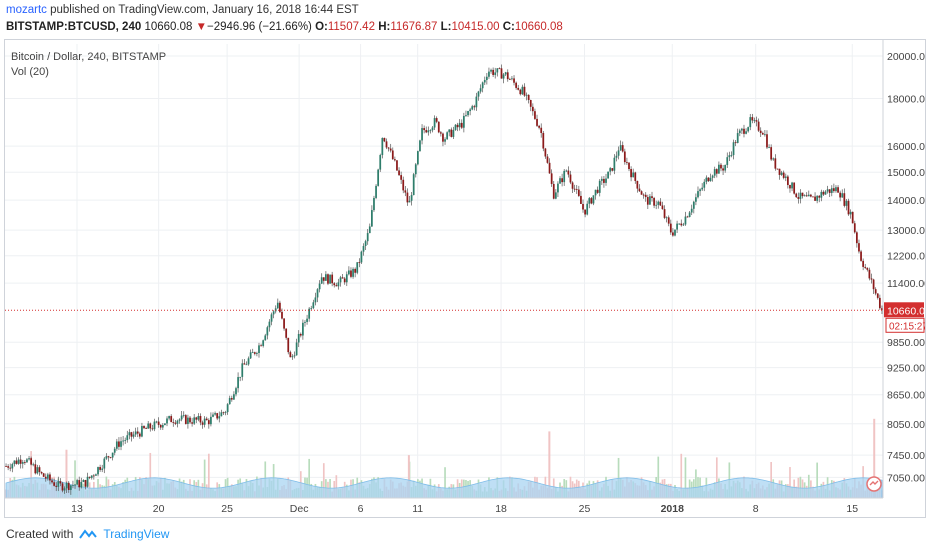 This screenshot has width=932, height=550. What do you see at coordinates (77, 509) in the screenshot?
I see `time-tick-label: 13` at bounding box center [77, 509].